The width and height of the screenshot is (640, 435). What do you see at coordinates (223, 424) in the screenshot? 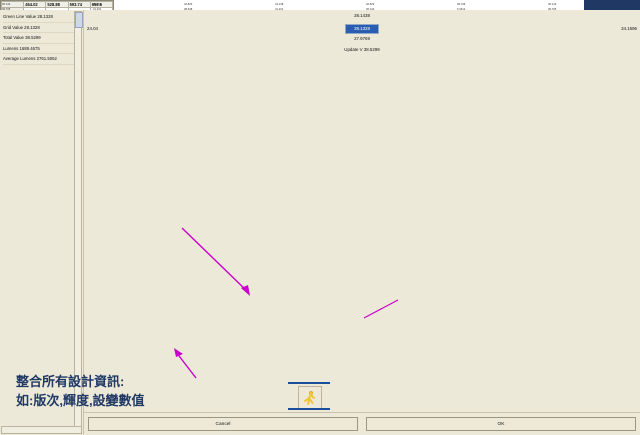
I see `cancel-button: Cancel` at bounding box center [223, 424].